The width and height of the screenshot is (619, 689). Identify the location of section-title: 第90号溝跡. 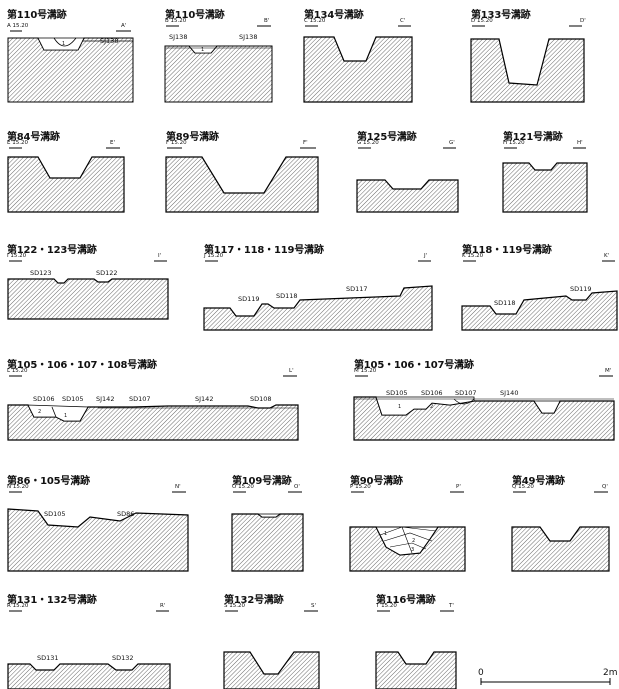
(376, 481).